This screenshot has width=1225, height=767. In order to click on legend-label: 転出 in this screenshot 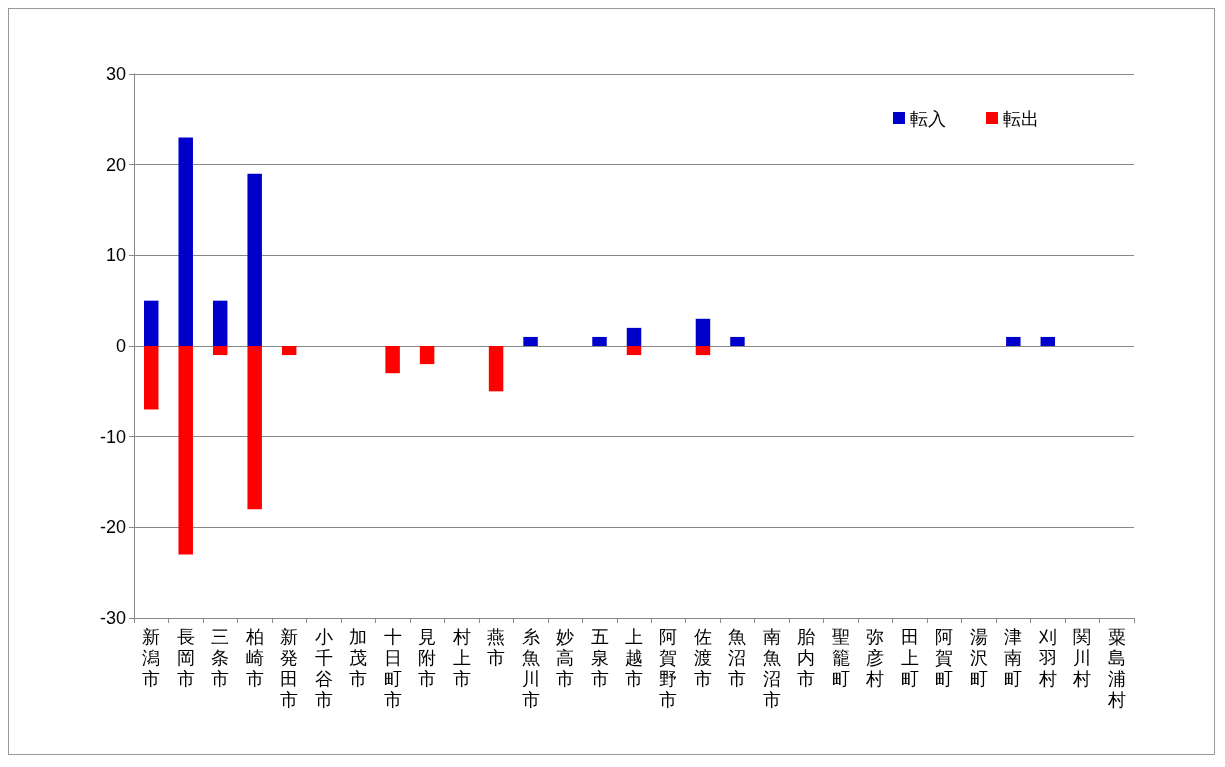, I will do `click(1021, 118)`.